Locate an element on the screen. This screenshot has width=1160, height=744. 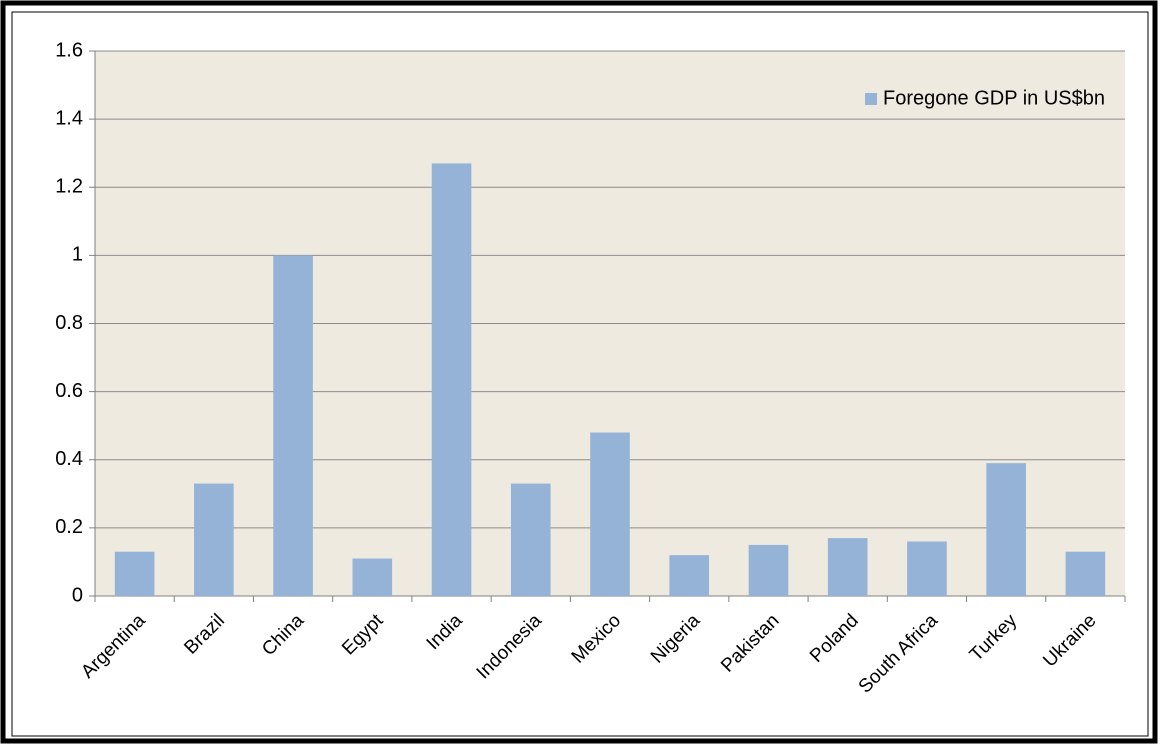
y-tick-label: 1 is located at coordinates (77, 255).